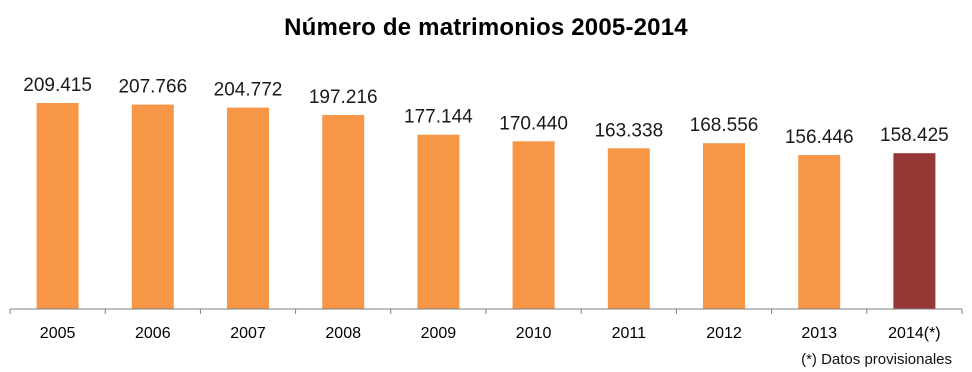  What do you see at coordinates (533, 225) in the screenshot?
I see `bar-2010` at bounding box center [533, 225].